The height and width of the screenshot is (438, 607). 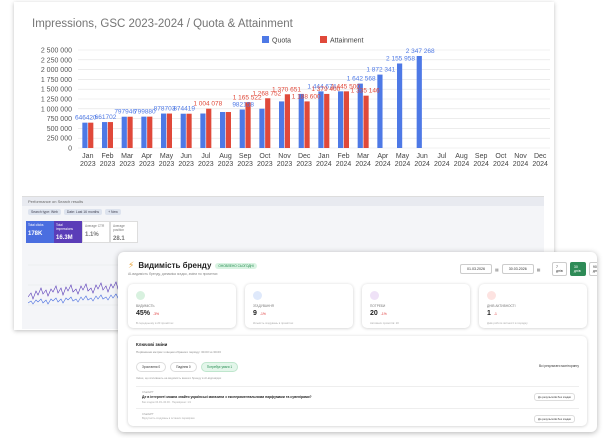 What do you see at coordinates (306, 96) in the screenshot?
I see `data-label: 1 188 600` at bounding box center [306, 96].